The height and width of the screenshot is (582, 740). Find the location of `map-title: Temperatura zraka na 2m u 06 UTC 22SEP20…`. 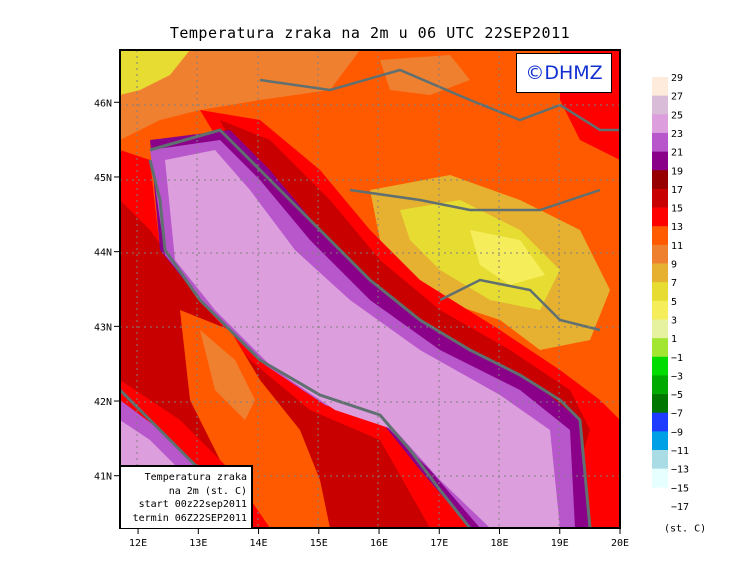

map-title: Temperatura zraka na 2m u 06 UTC 22SEP20… is located at coordinates (370, 33).